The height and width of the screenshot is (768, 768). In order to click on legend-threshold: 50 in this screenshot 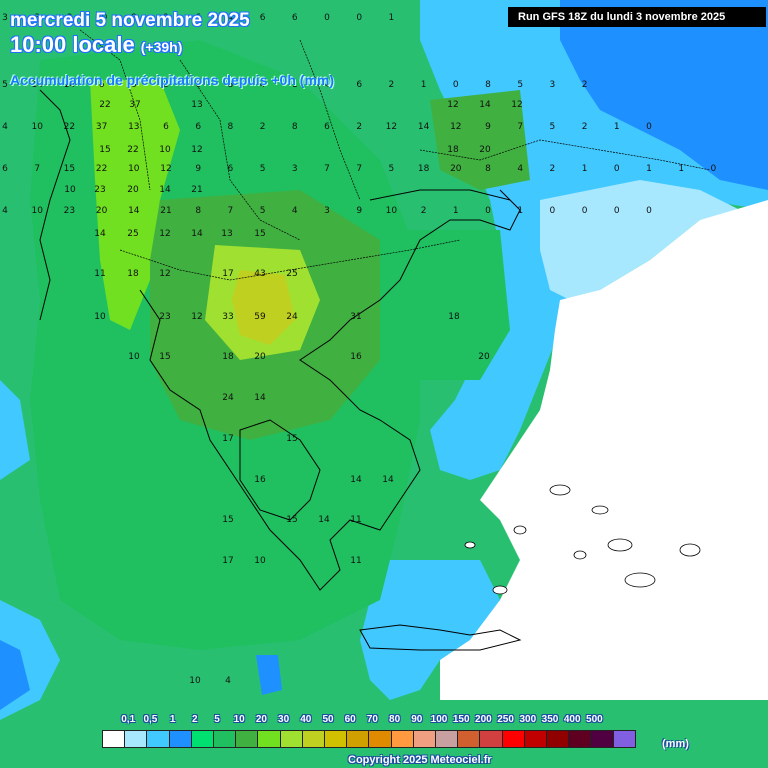, I will do `click(328, 719)`.